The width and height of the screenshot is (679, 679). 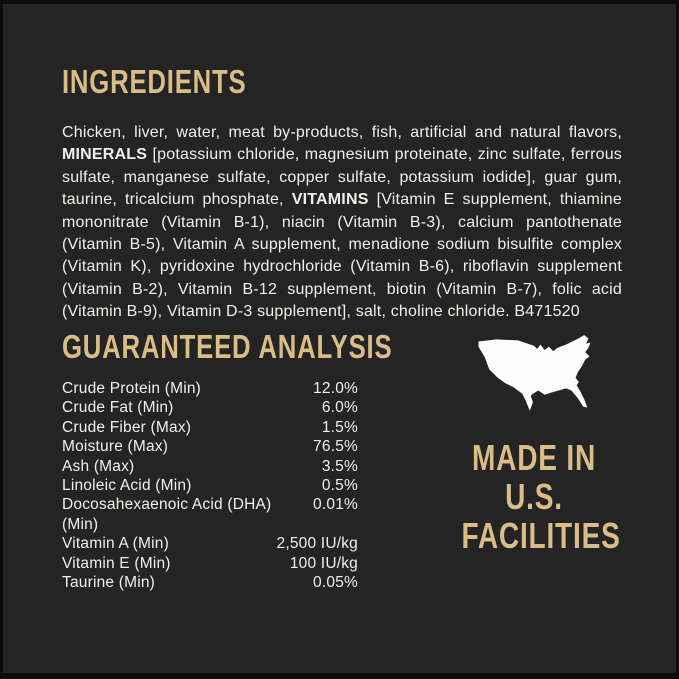 I want to click on nutrient-value: 1.5%, so click(x=339, y=427).